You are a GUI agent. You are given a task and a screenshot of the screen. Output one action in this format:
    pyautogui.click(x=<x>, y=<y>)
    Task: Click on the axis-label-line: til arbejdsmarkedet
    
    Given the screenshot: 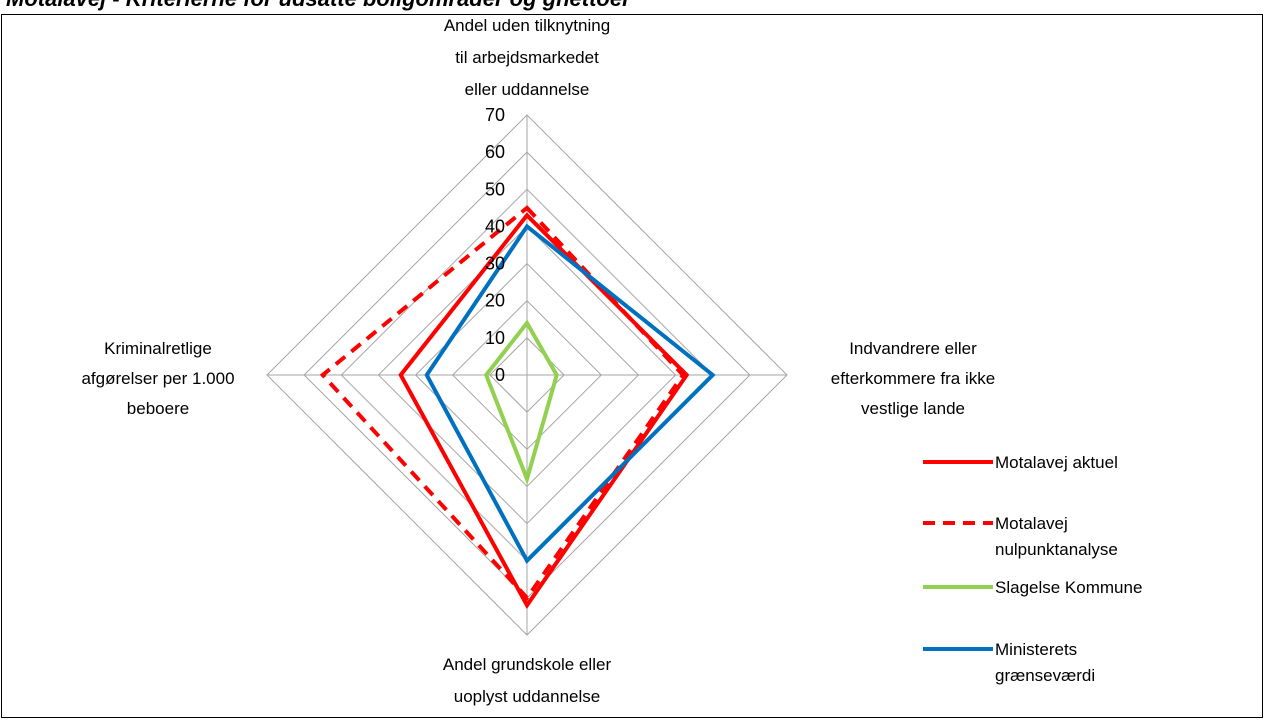 What is the action you would take?
    pyautogui.click(x=527, y=57)
    